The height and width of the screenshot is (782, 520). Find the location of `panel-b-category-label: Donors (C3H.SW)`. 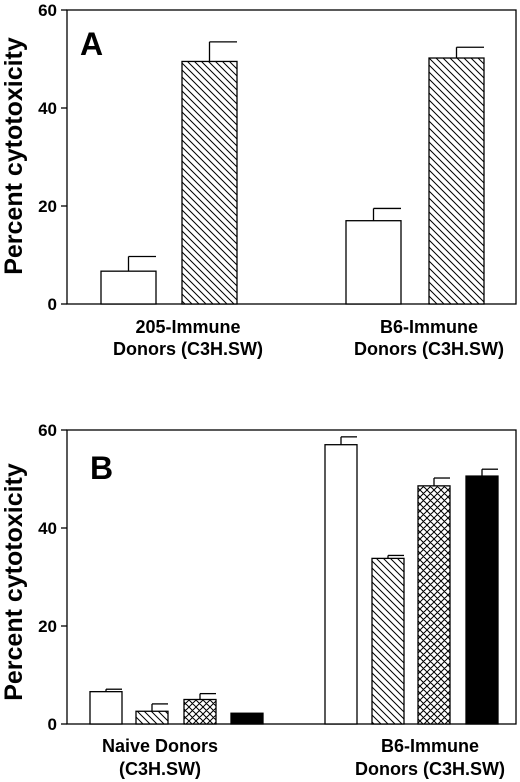

panel-b-category-label: Donors (C3H.SW) is located at coordinates (430, 769).